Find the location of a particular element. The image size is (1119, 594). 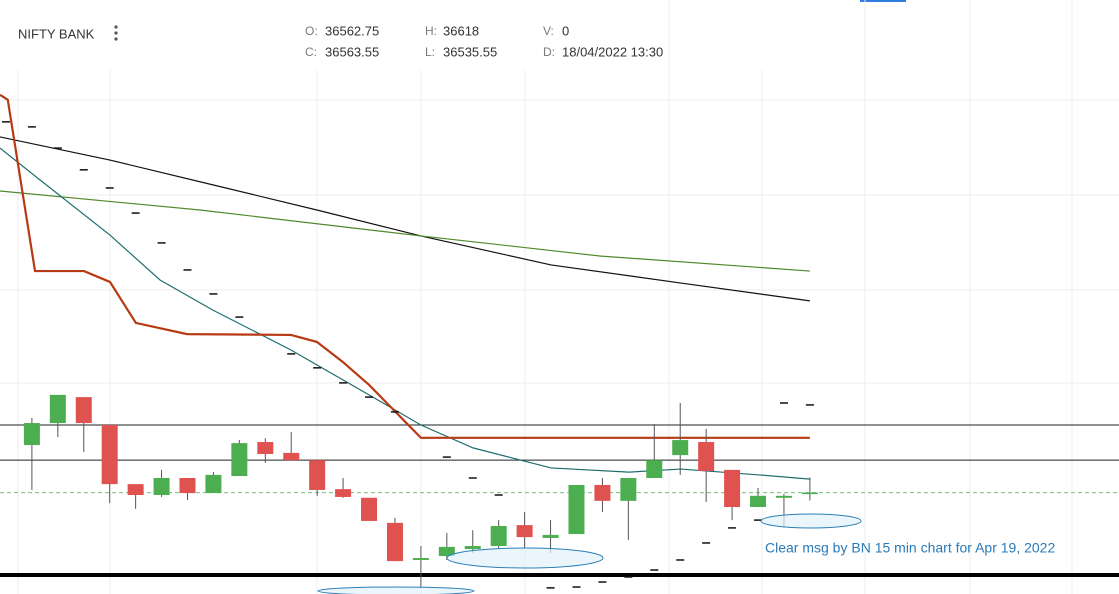

high-value: 36618 is located at coordinates (461, 30).